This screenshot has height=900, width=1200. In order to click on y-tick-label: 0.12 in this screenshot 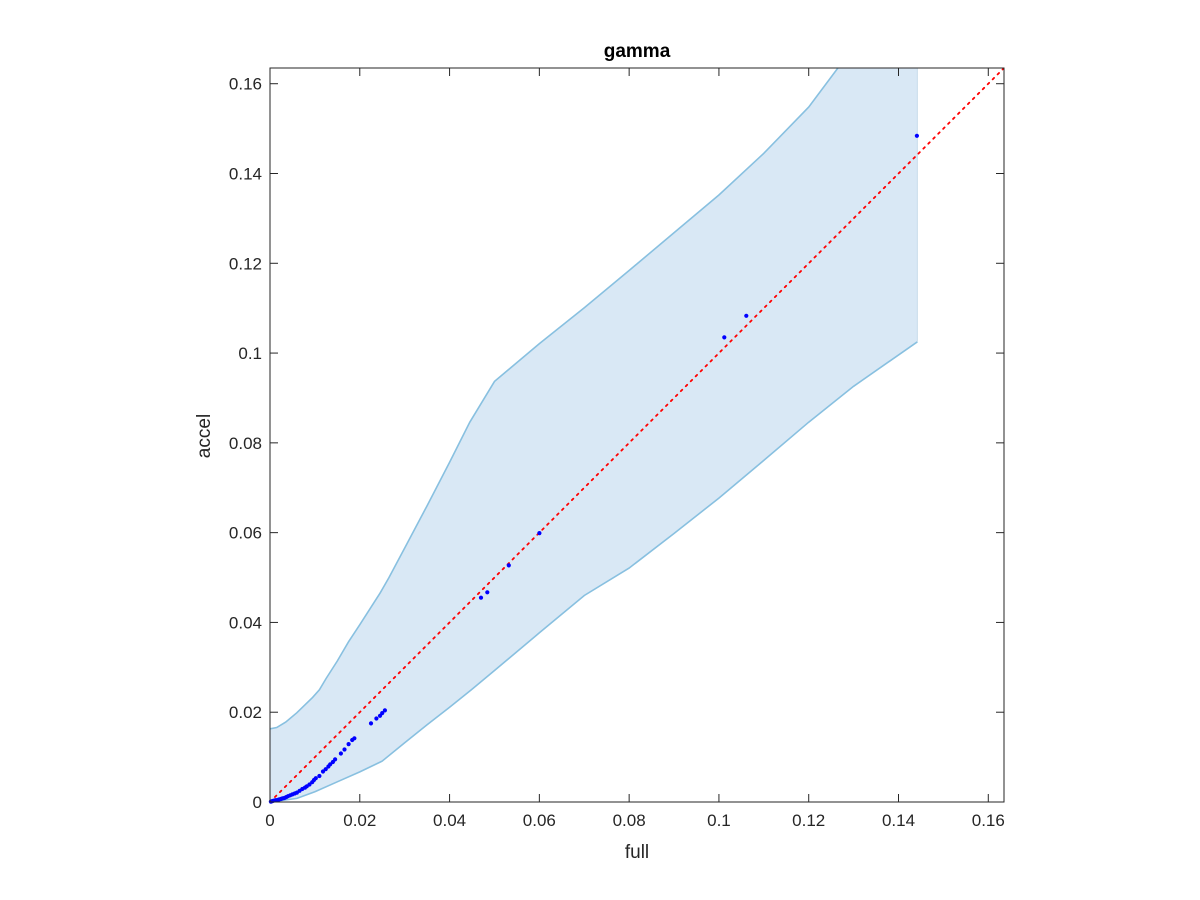, I will do `click(245, 263)`.